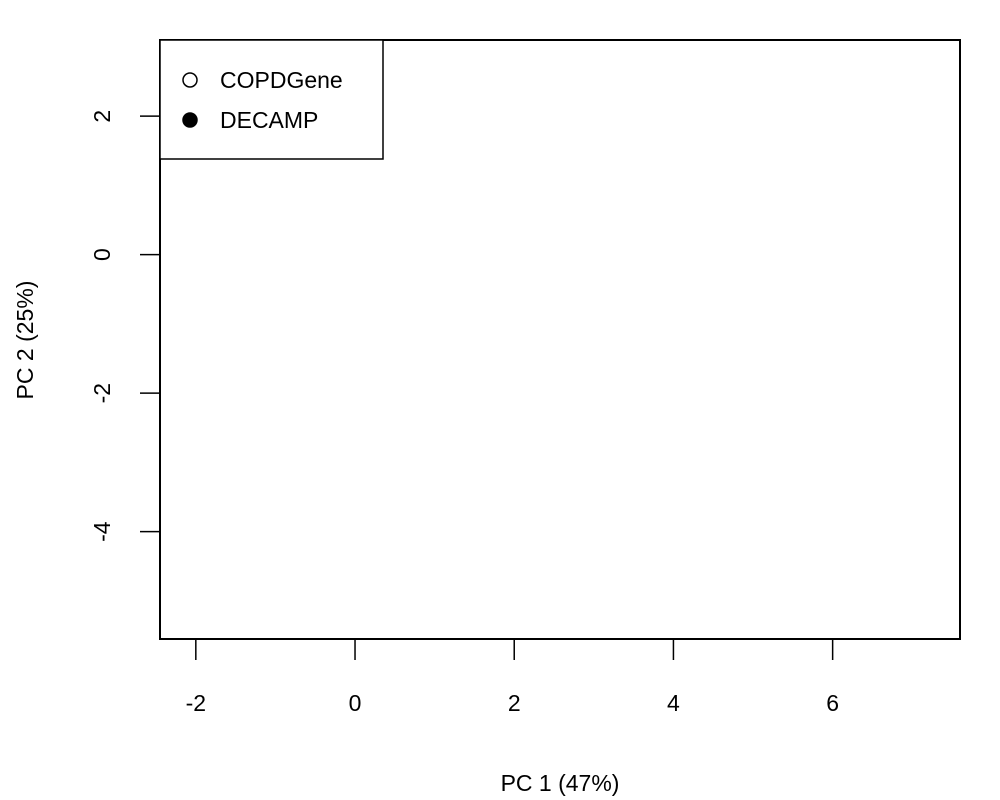 This screenshot has height=800, width=1000. Describe the element at coordinates (125, 326) in the screenshot. I see `y-axis: -4 -2 0 2` at that location.